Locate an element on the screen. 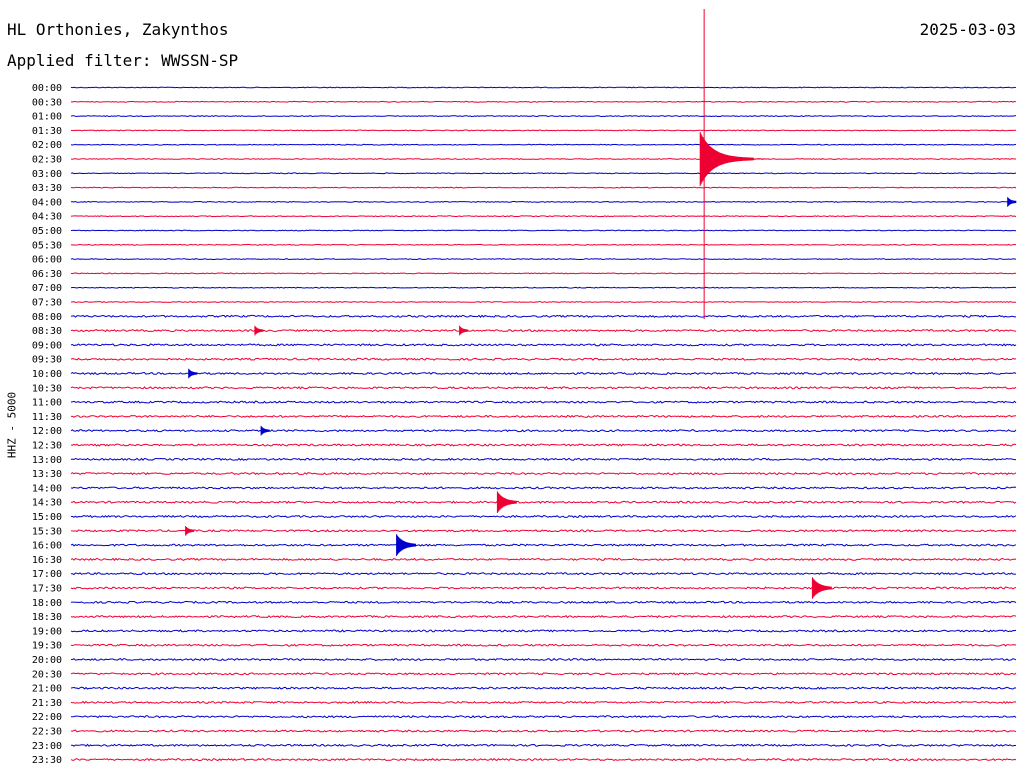 The width and height of the screenshot is (1024, 780). time-label: 22:30 is located at coordinates (47, 732).